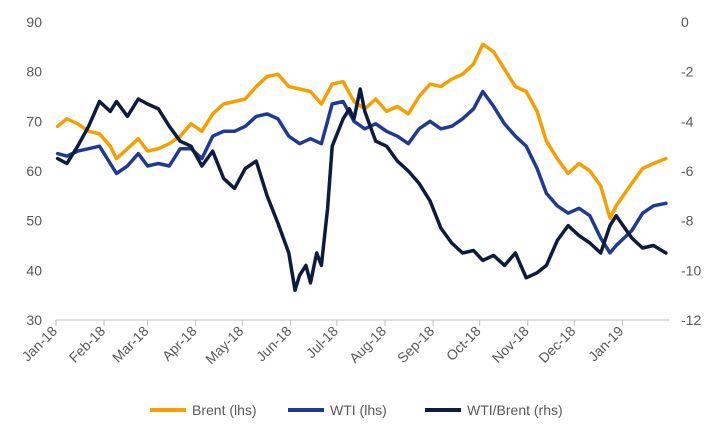  Describe the element at coordinates (130, 344) in the screenshot. I see `x-tick-label: Mar-18` at that location.